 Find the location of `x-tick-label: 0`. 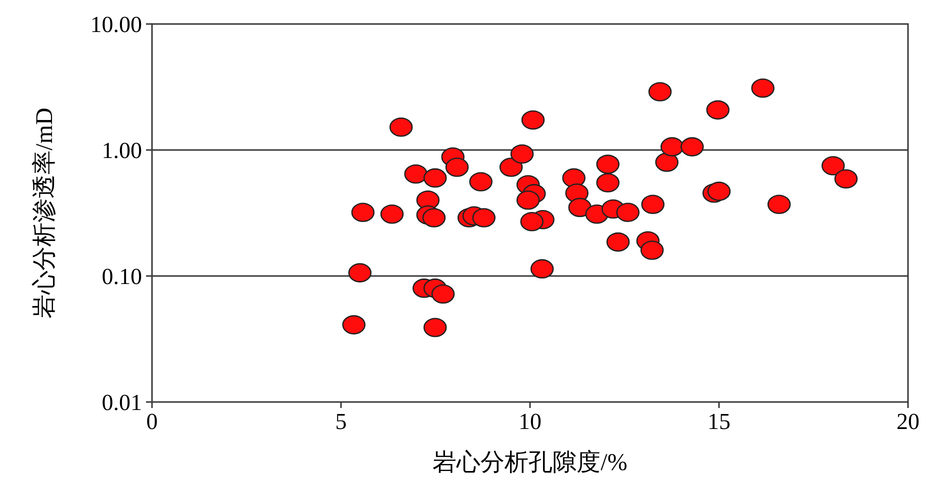

x-tick-label: 0 is located at coordinates (152, 421).